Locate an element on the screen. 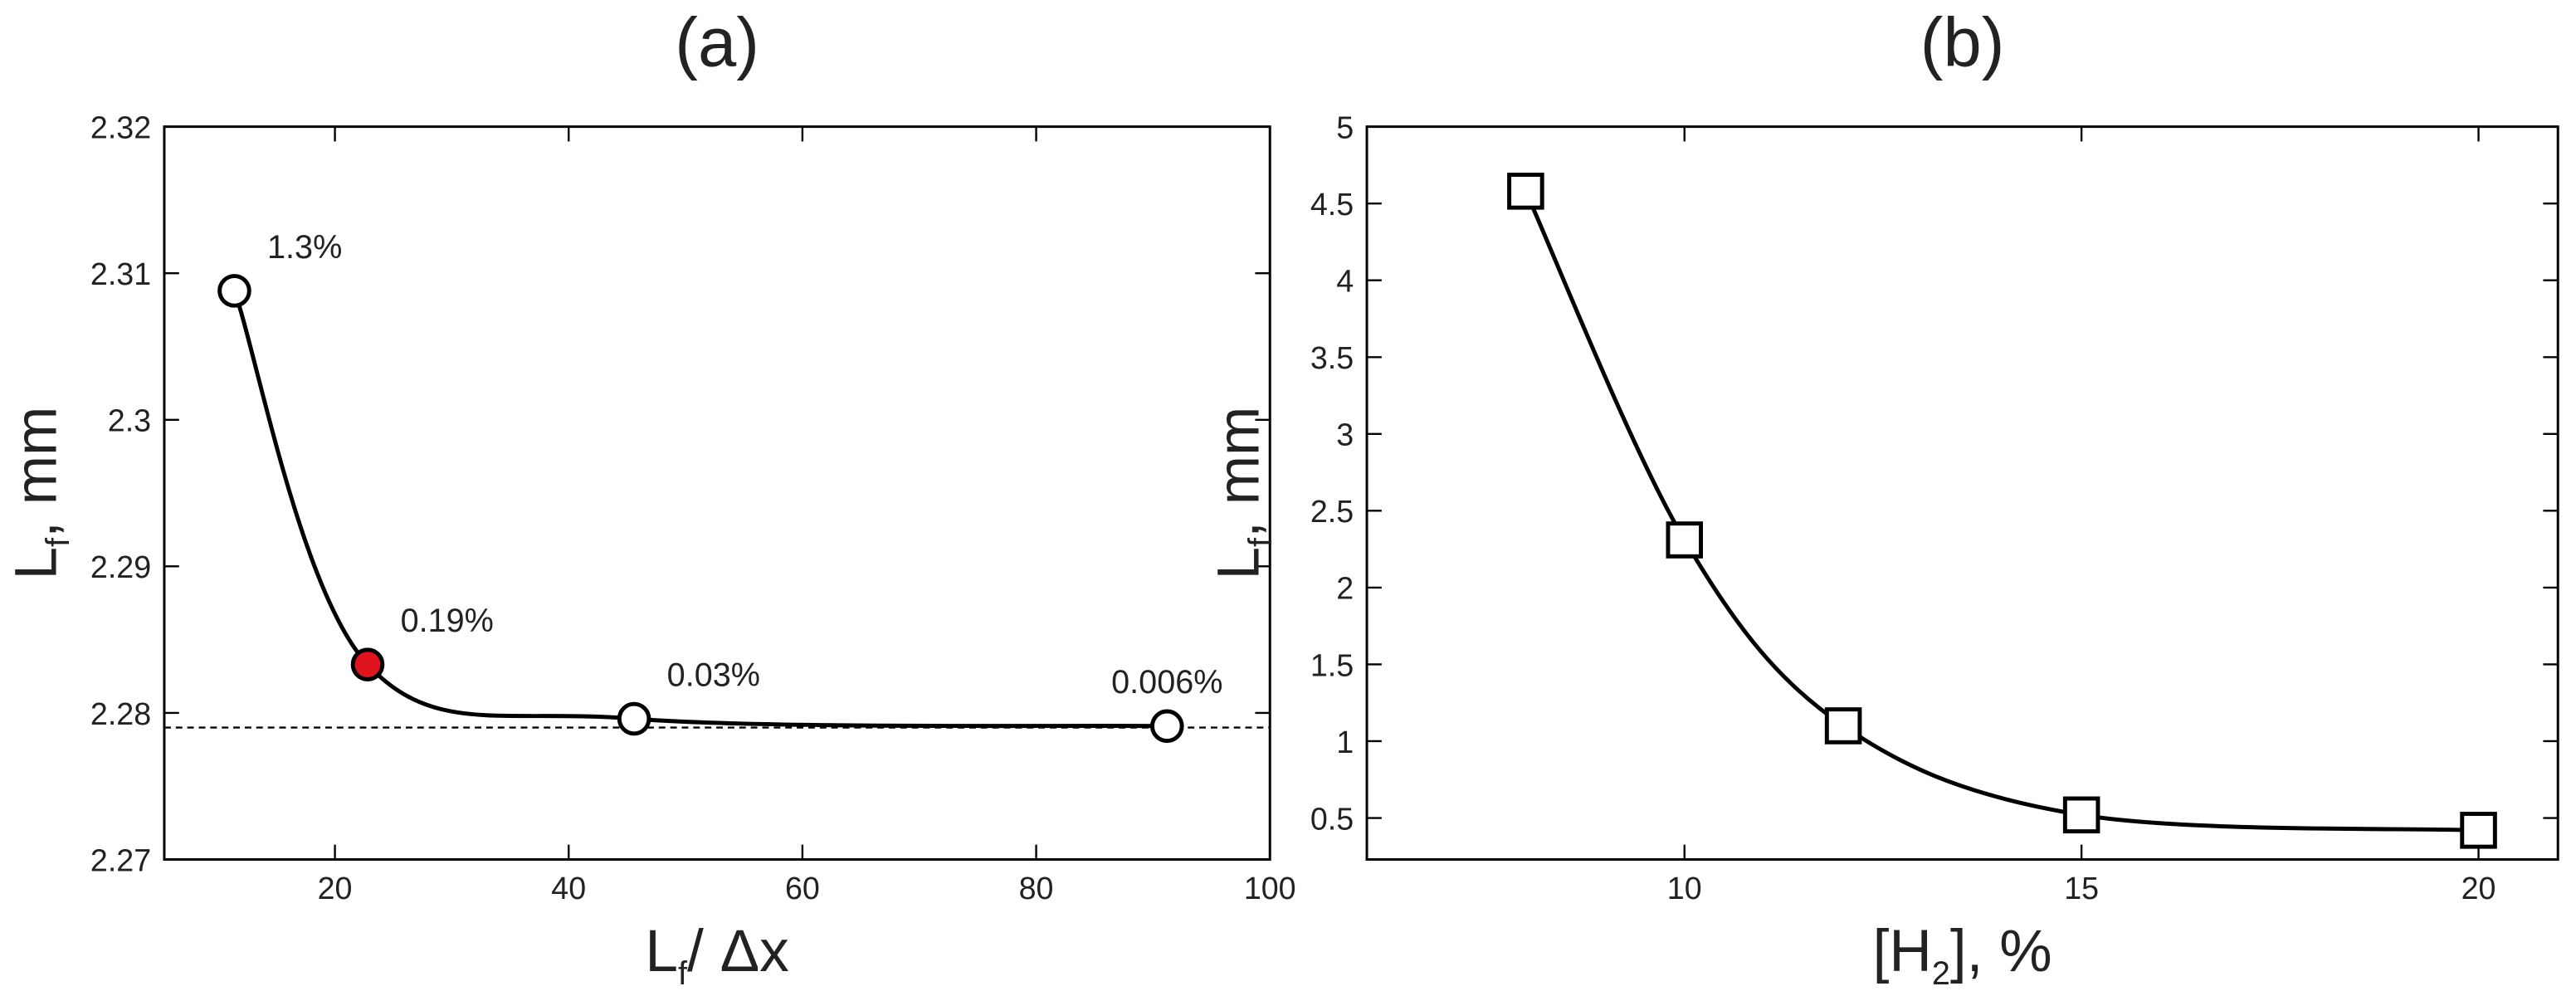 Image resolution: width=2576 pixels, height=996 pixels. data-label: 1.3% is located at coordinates (304, 247).